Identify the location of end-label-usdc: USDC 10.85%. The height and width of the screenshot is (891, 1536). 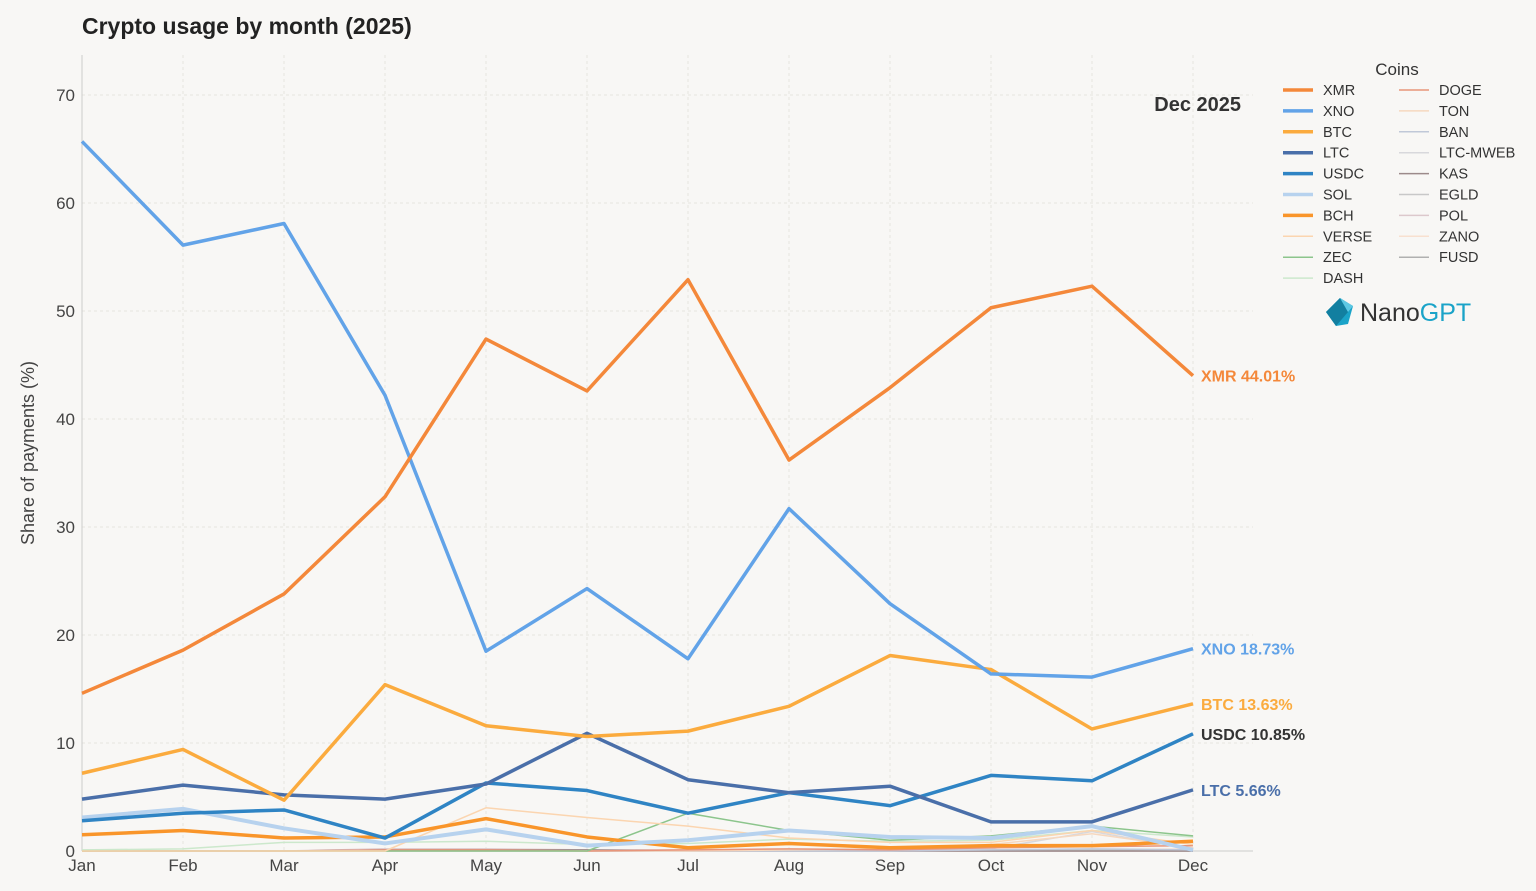
(1253, 735).